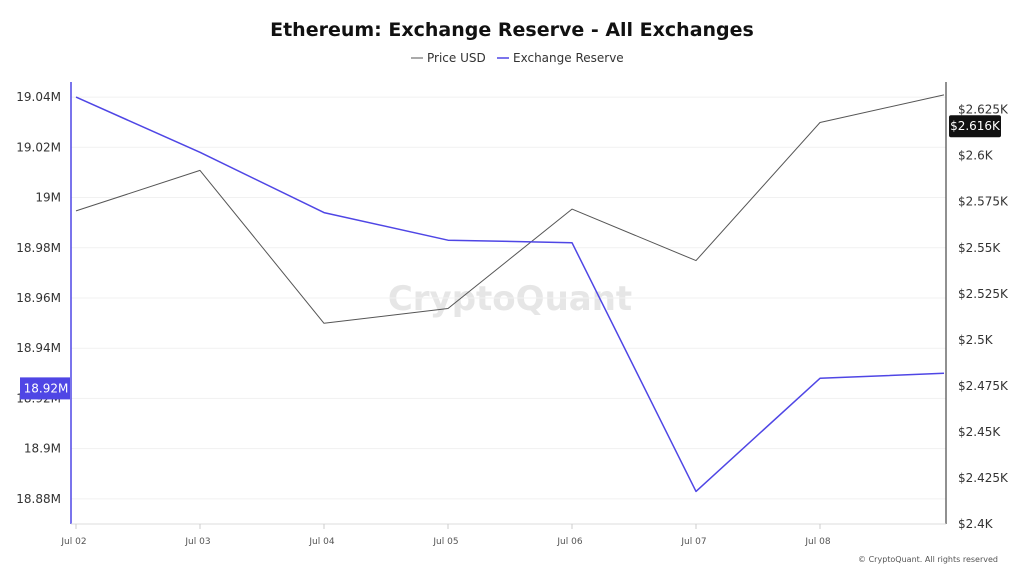 The width and height of the screenshot is (1024, 580). What do you see at coordinates (983, 294) in the screenshot?
I see `y-right-tick-label-5: $2.525K` at bounding box center [983, 294].